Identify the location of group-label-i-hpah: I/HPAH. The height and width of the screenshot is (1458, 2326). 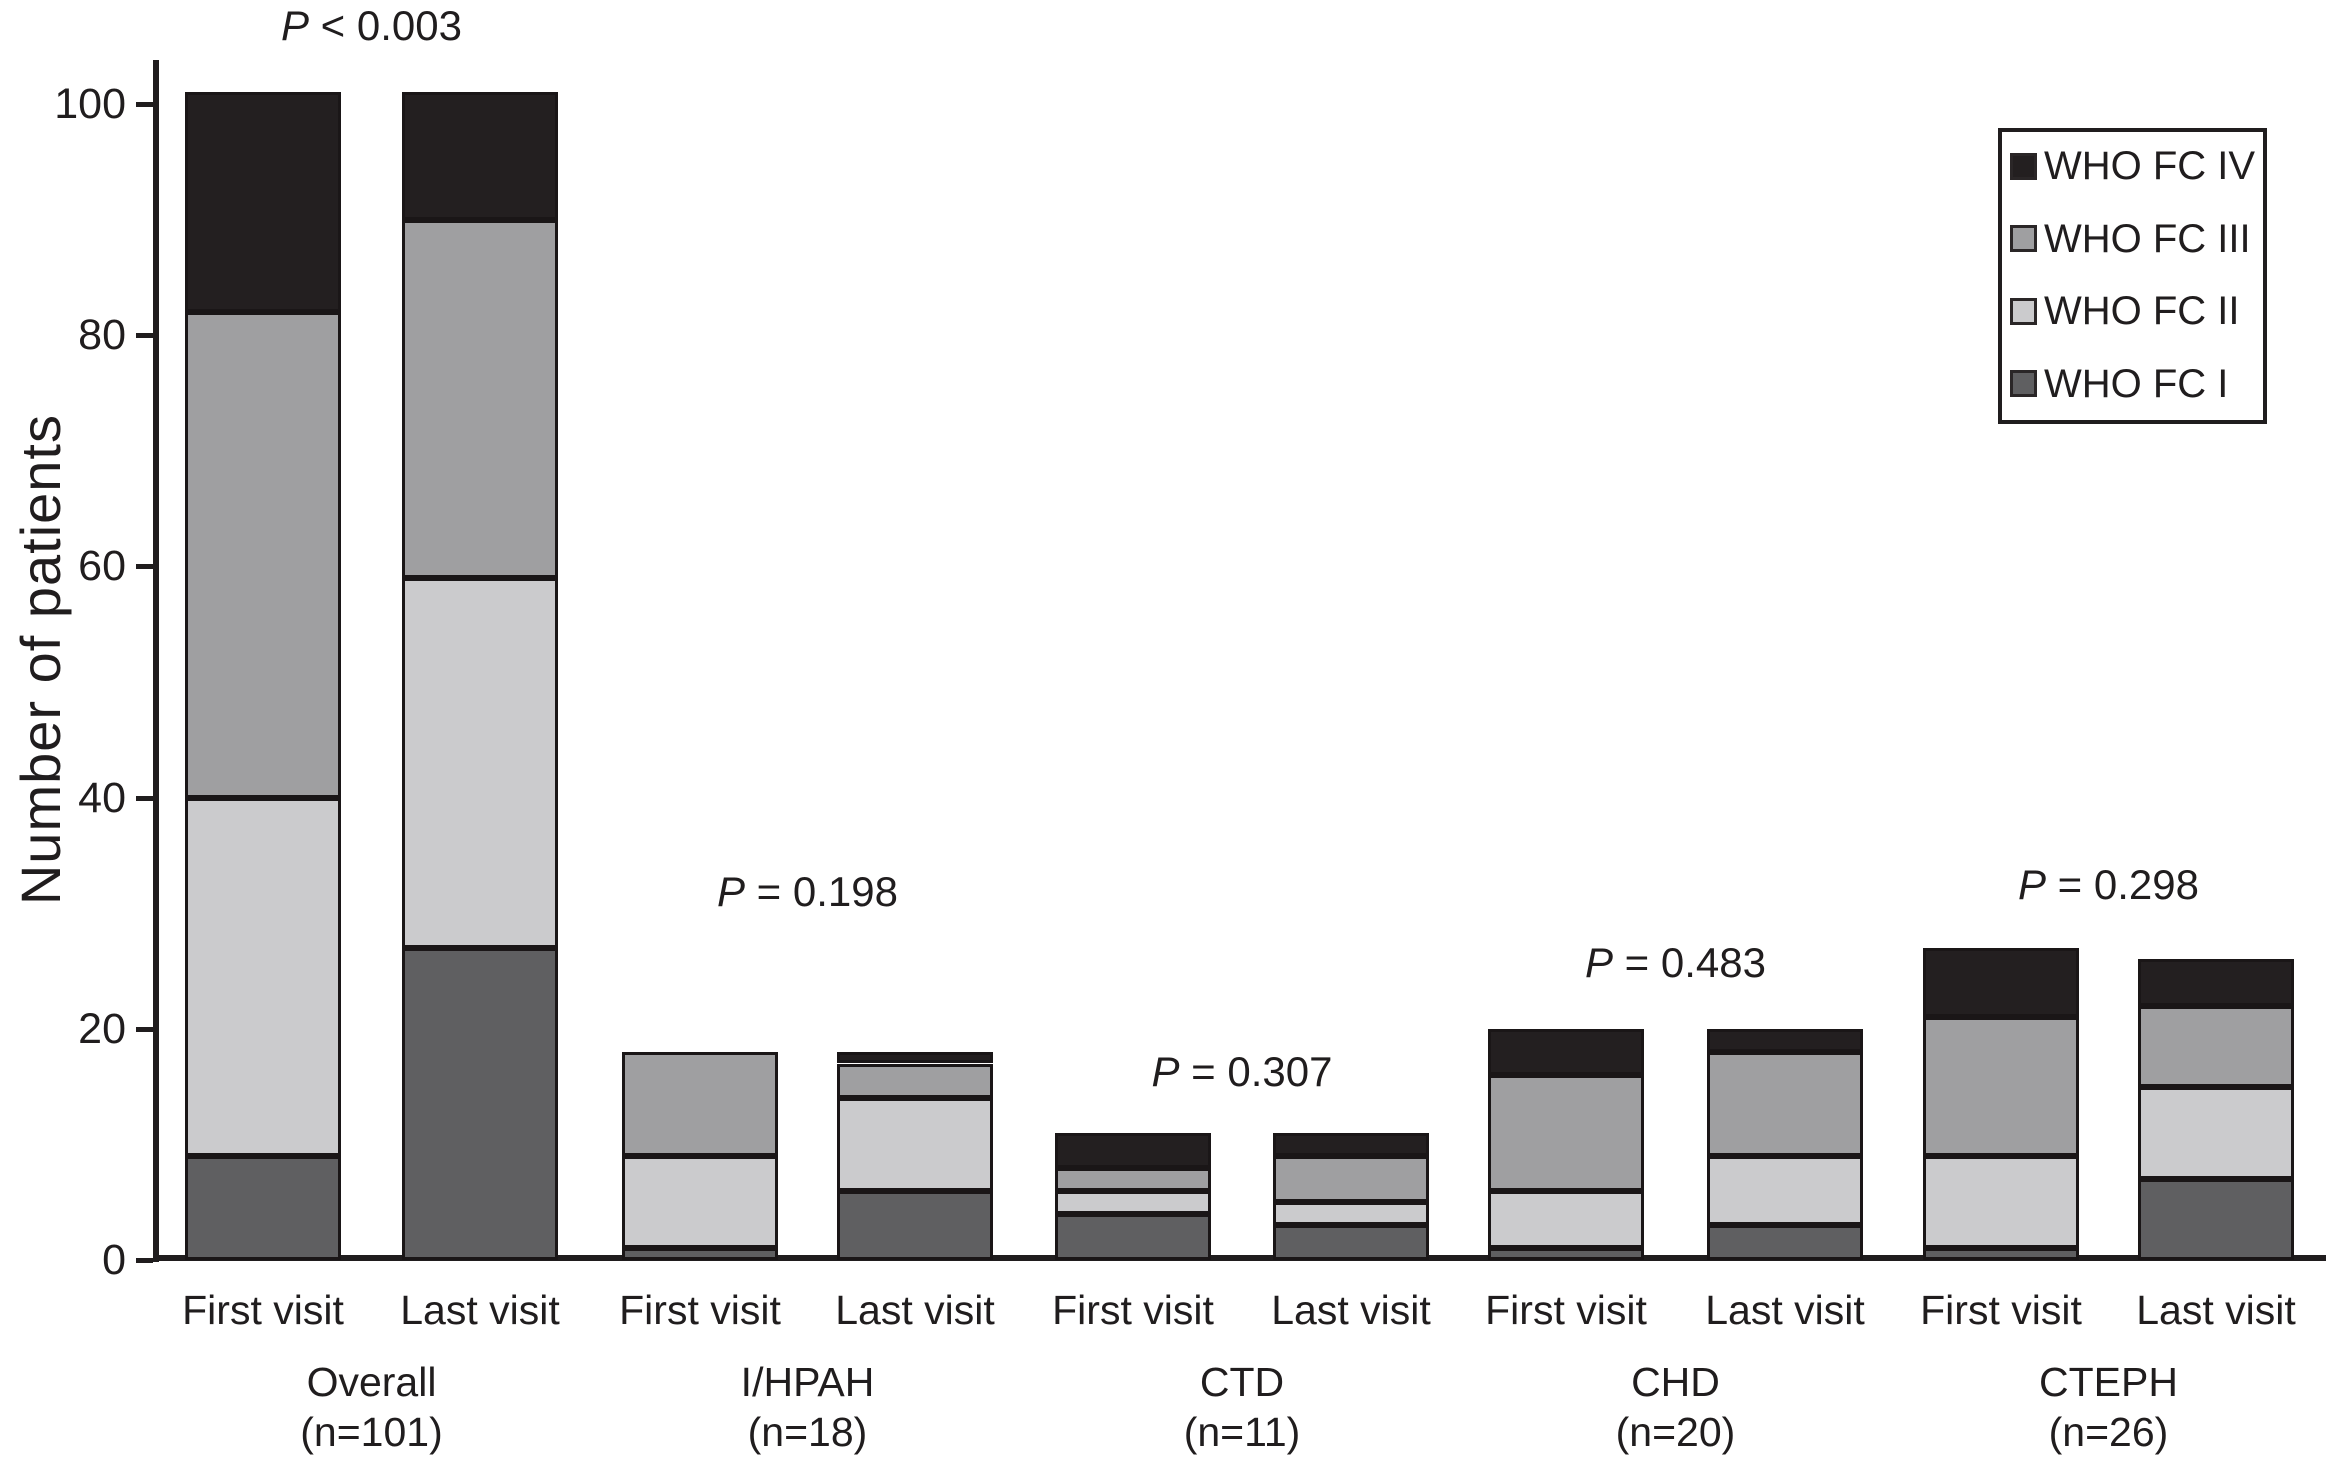
(807, 1382).